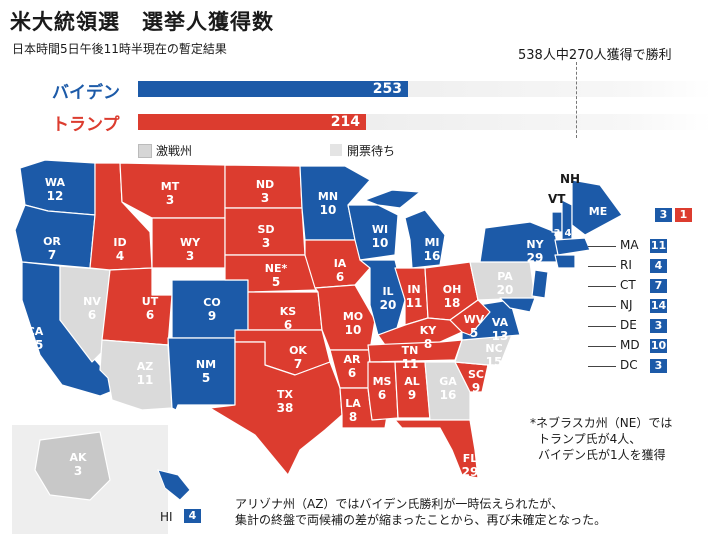  I want to click on counting-swatch, so click(336, 150).